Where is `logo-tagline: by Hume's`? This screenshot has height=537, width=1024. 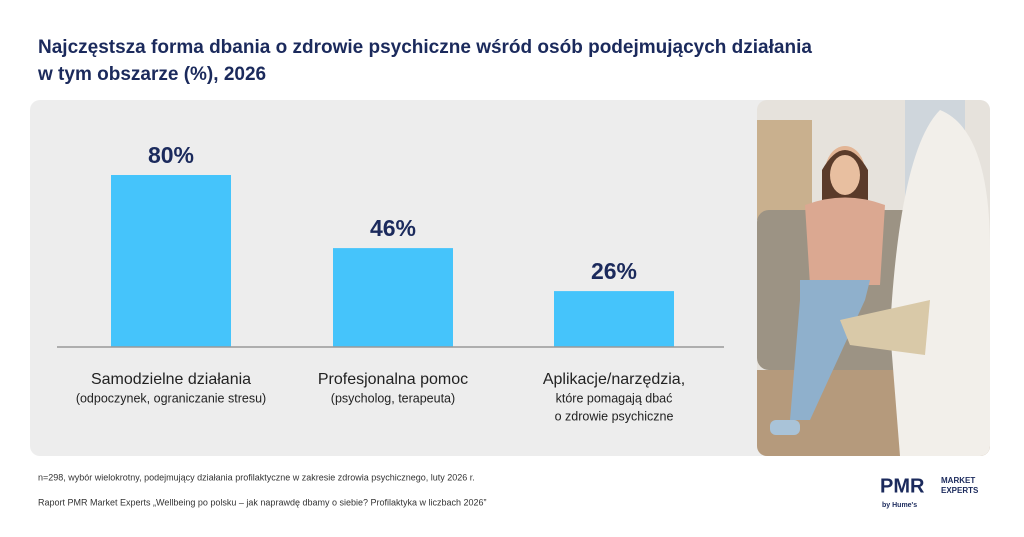
logo-tagline: by Hume's is located at coordinates (899, 505).